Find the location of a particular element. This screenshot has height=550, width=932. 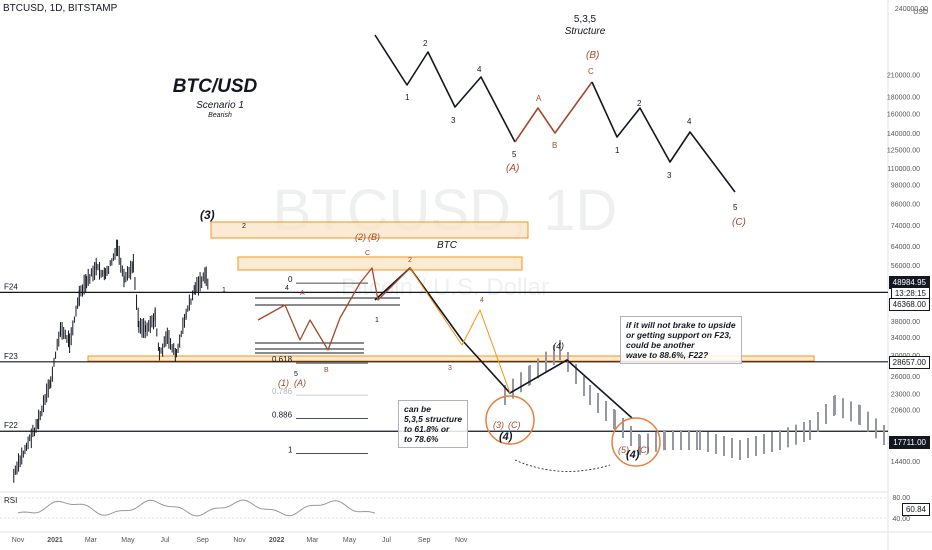

structure-wave-label: (B) is located at coordinates (592, 55).